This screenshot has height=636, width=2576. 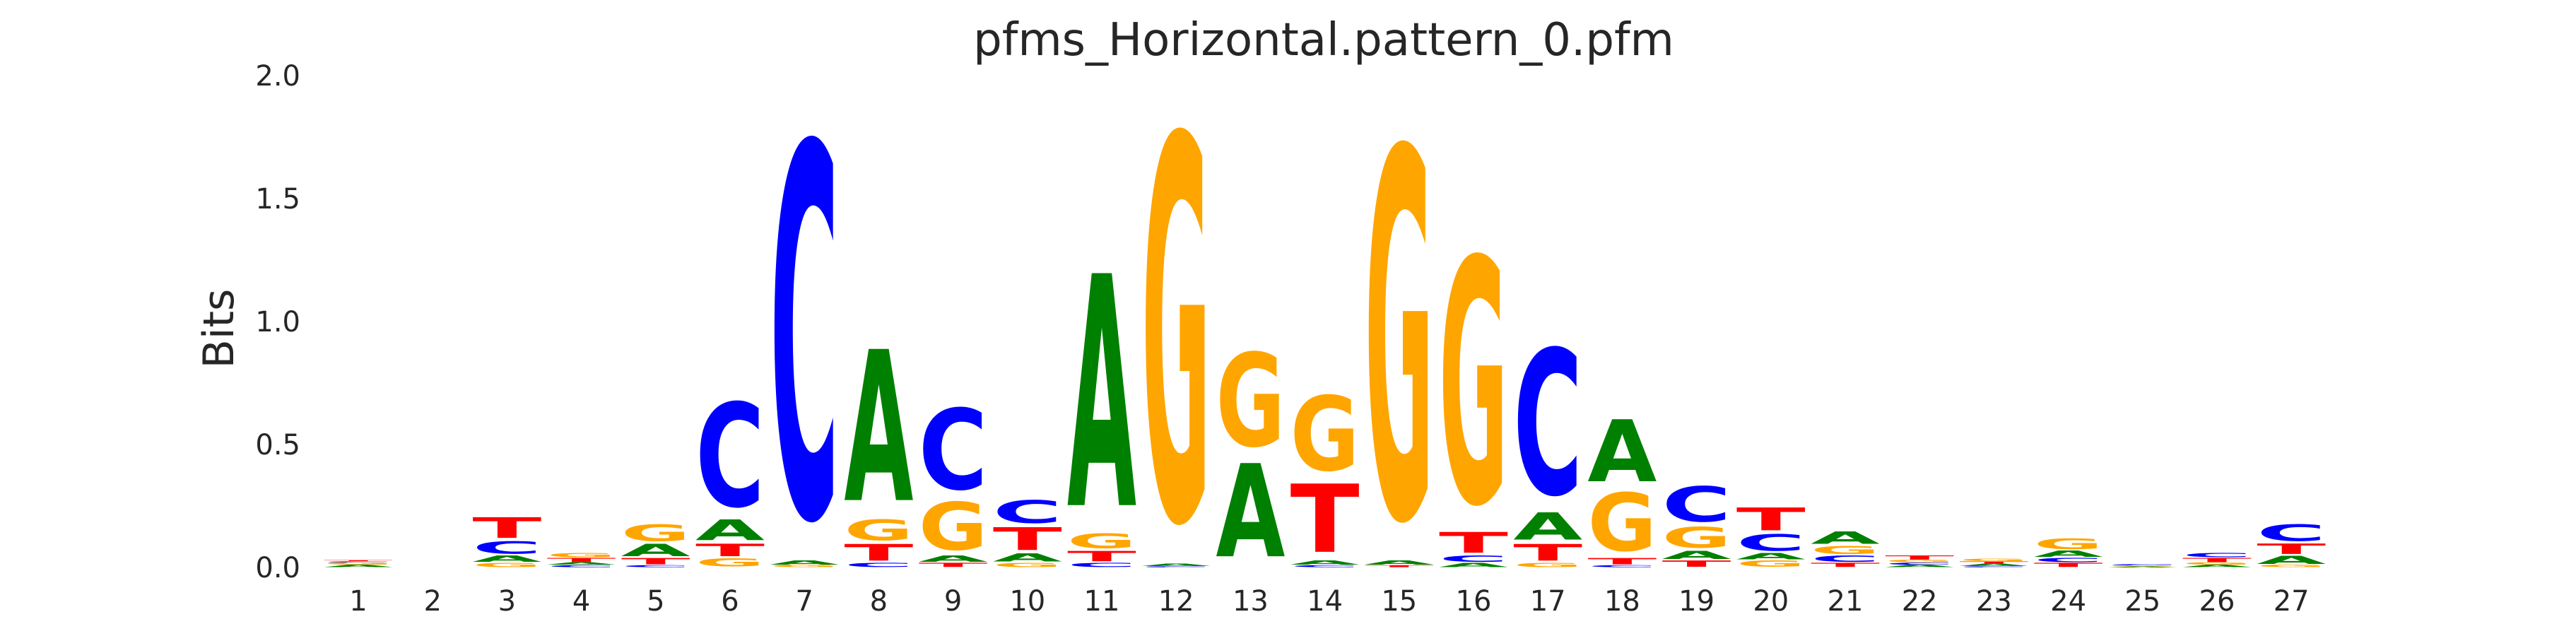 I want to click on x-tick-label: 1, so click(x=358, y=601).